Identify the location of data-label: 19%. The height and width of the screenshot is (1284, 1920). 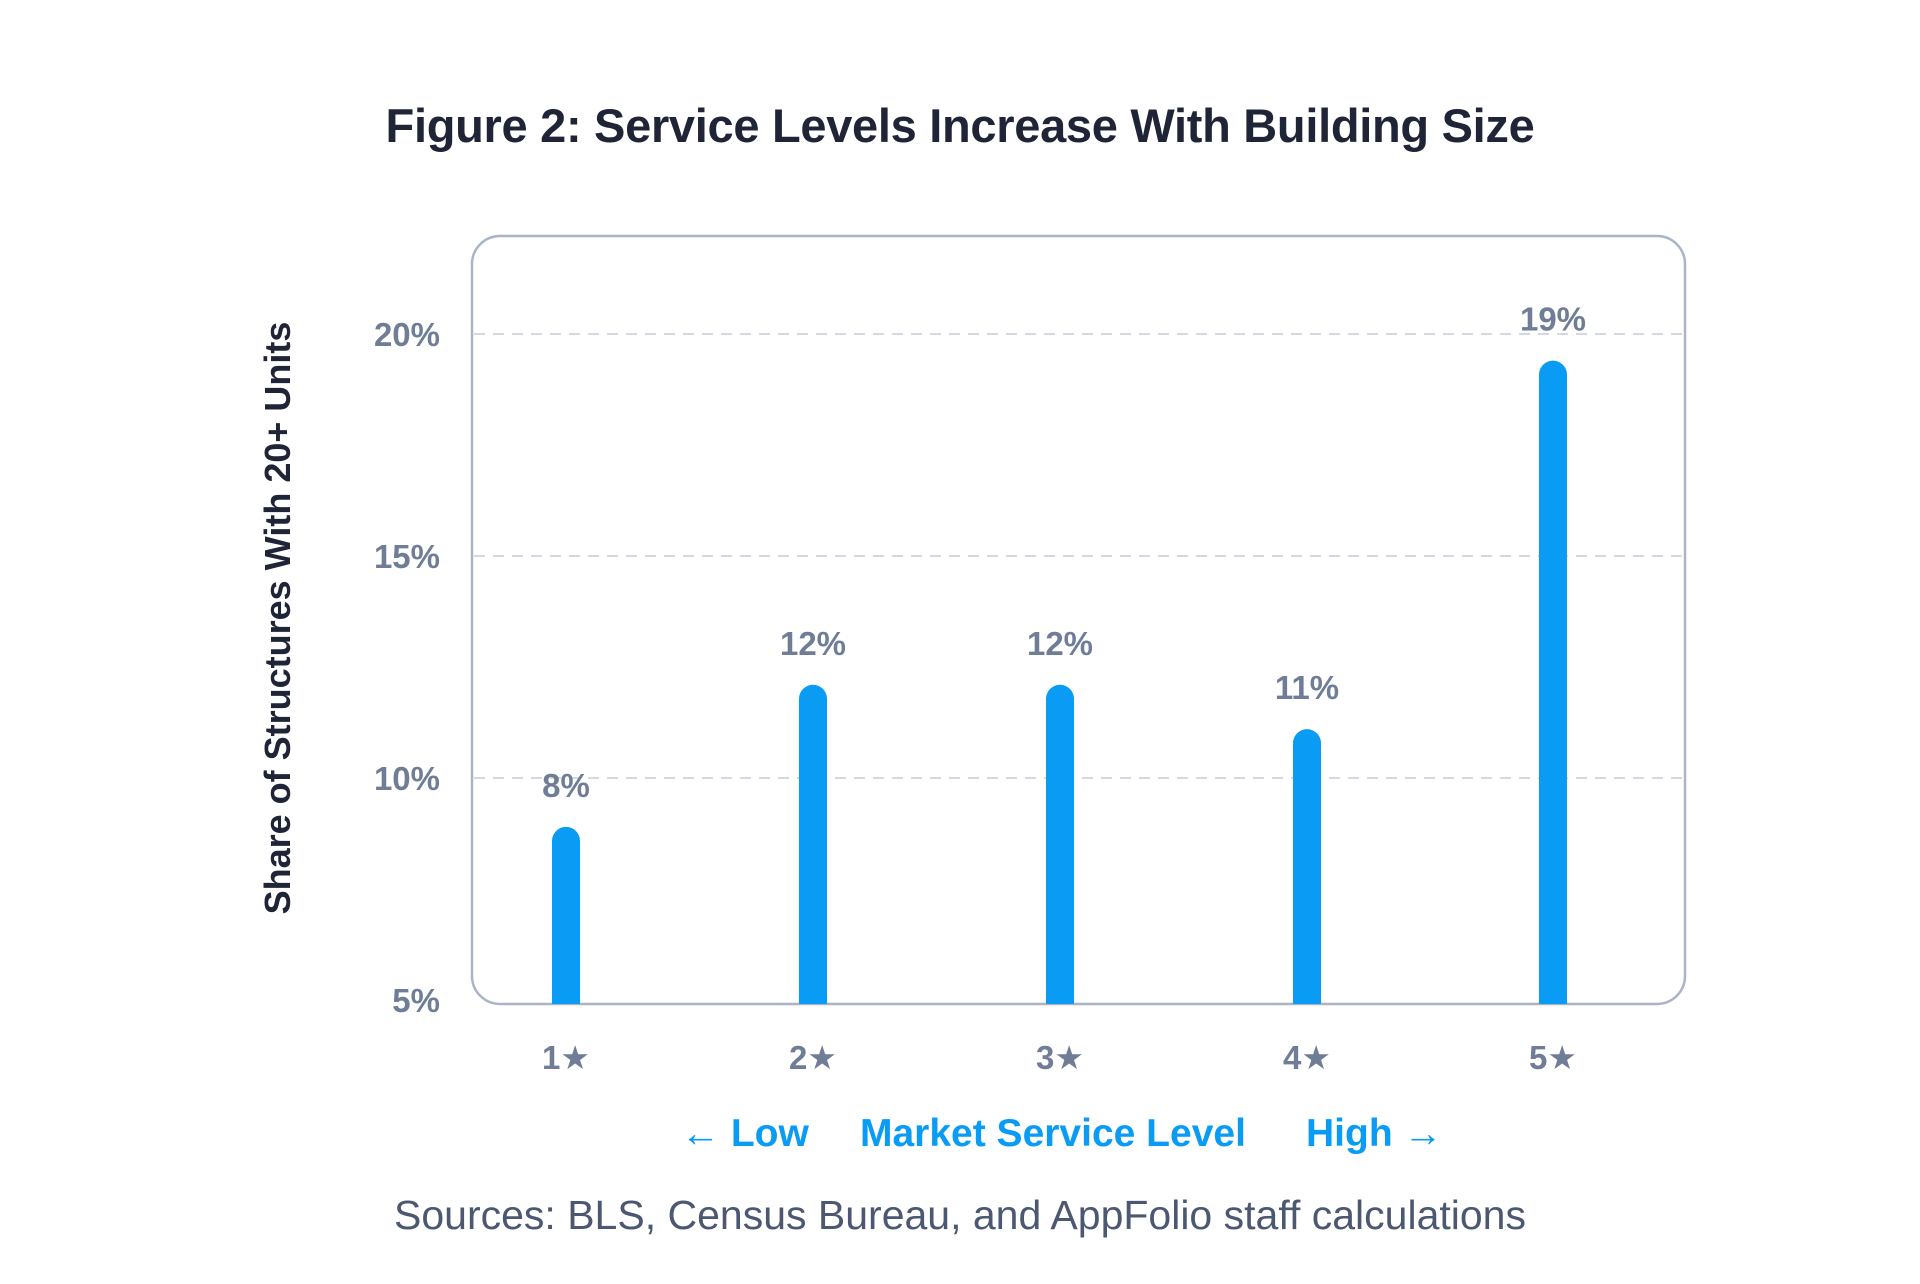
(1553, 319).